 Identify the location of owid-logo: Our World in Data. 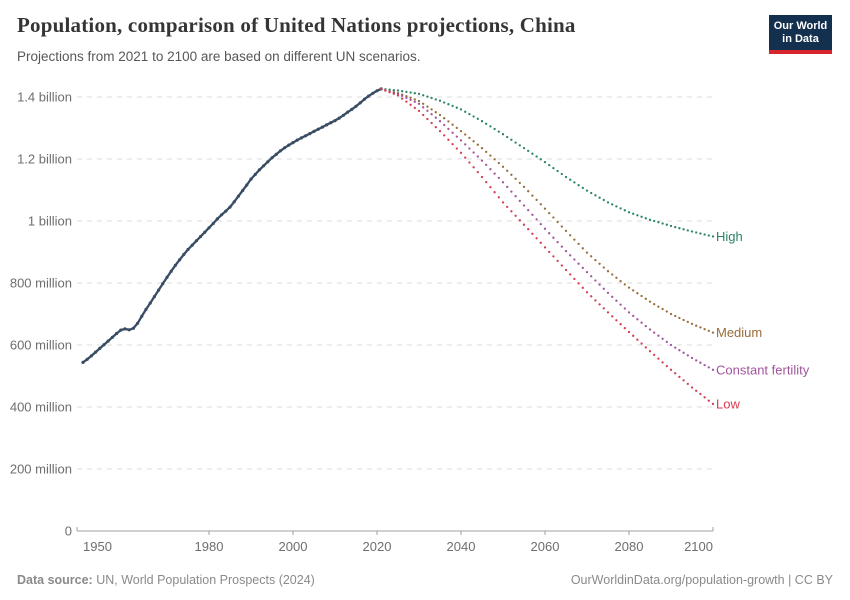
(800, 34).